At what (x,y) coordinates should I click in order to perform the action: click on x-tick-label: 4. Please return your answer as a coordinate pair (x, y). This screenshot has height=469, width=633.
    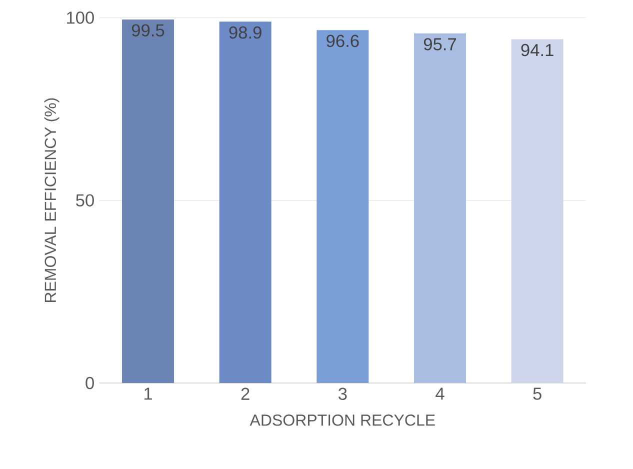
    Looking at the image, I should click on (440, 394).